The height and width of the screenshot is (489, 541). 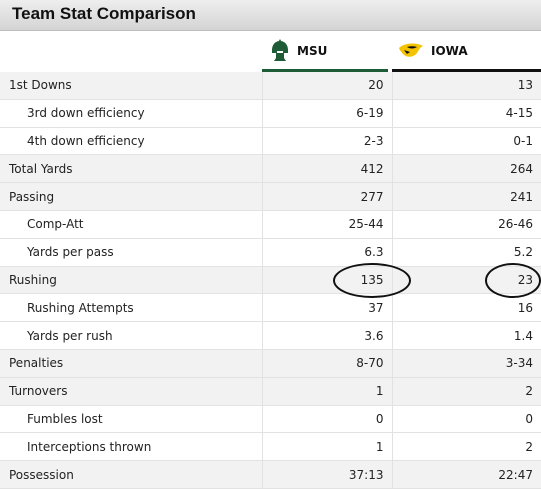 I want to click on panel-header: Team Stat Comparison, so click(x=270, y=15).